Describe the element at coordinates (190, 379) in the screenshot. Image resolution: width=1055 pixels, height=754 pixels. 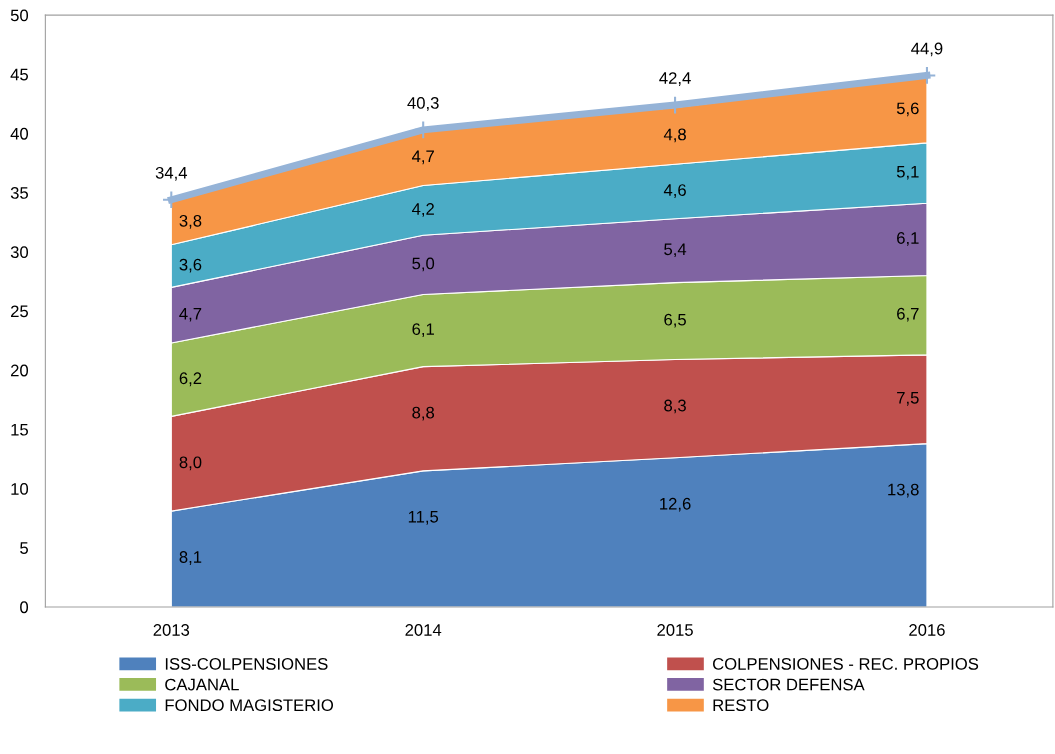
I see `data-label: 6,2` at that location.